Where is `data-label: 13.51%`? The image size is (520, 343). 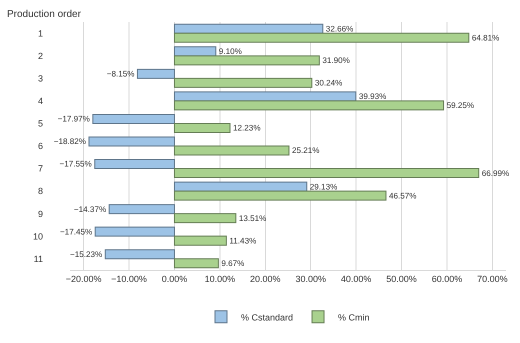
data-label: 13.51% is located at coordinates (252, 218).